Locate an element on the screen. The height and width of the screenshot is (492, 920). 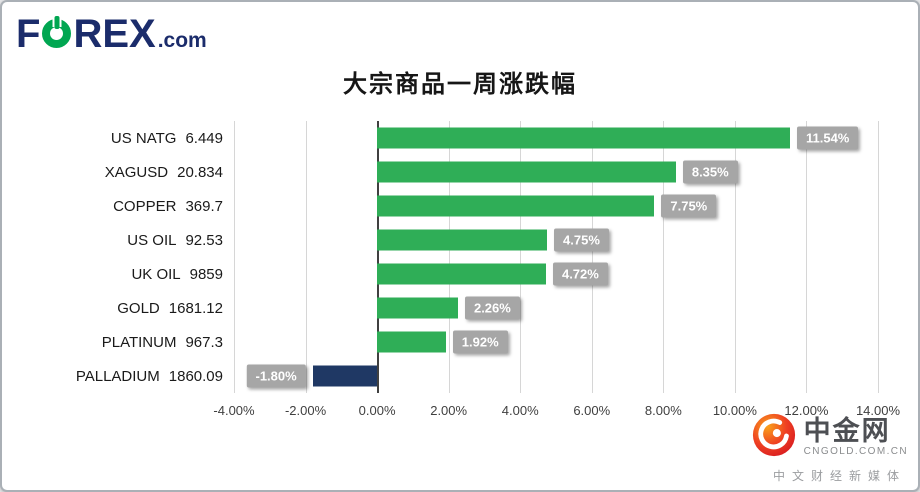
bar-value-label: -1.80% is located at coordinates (276, 376).